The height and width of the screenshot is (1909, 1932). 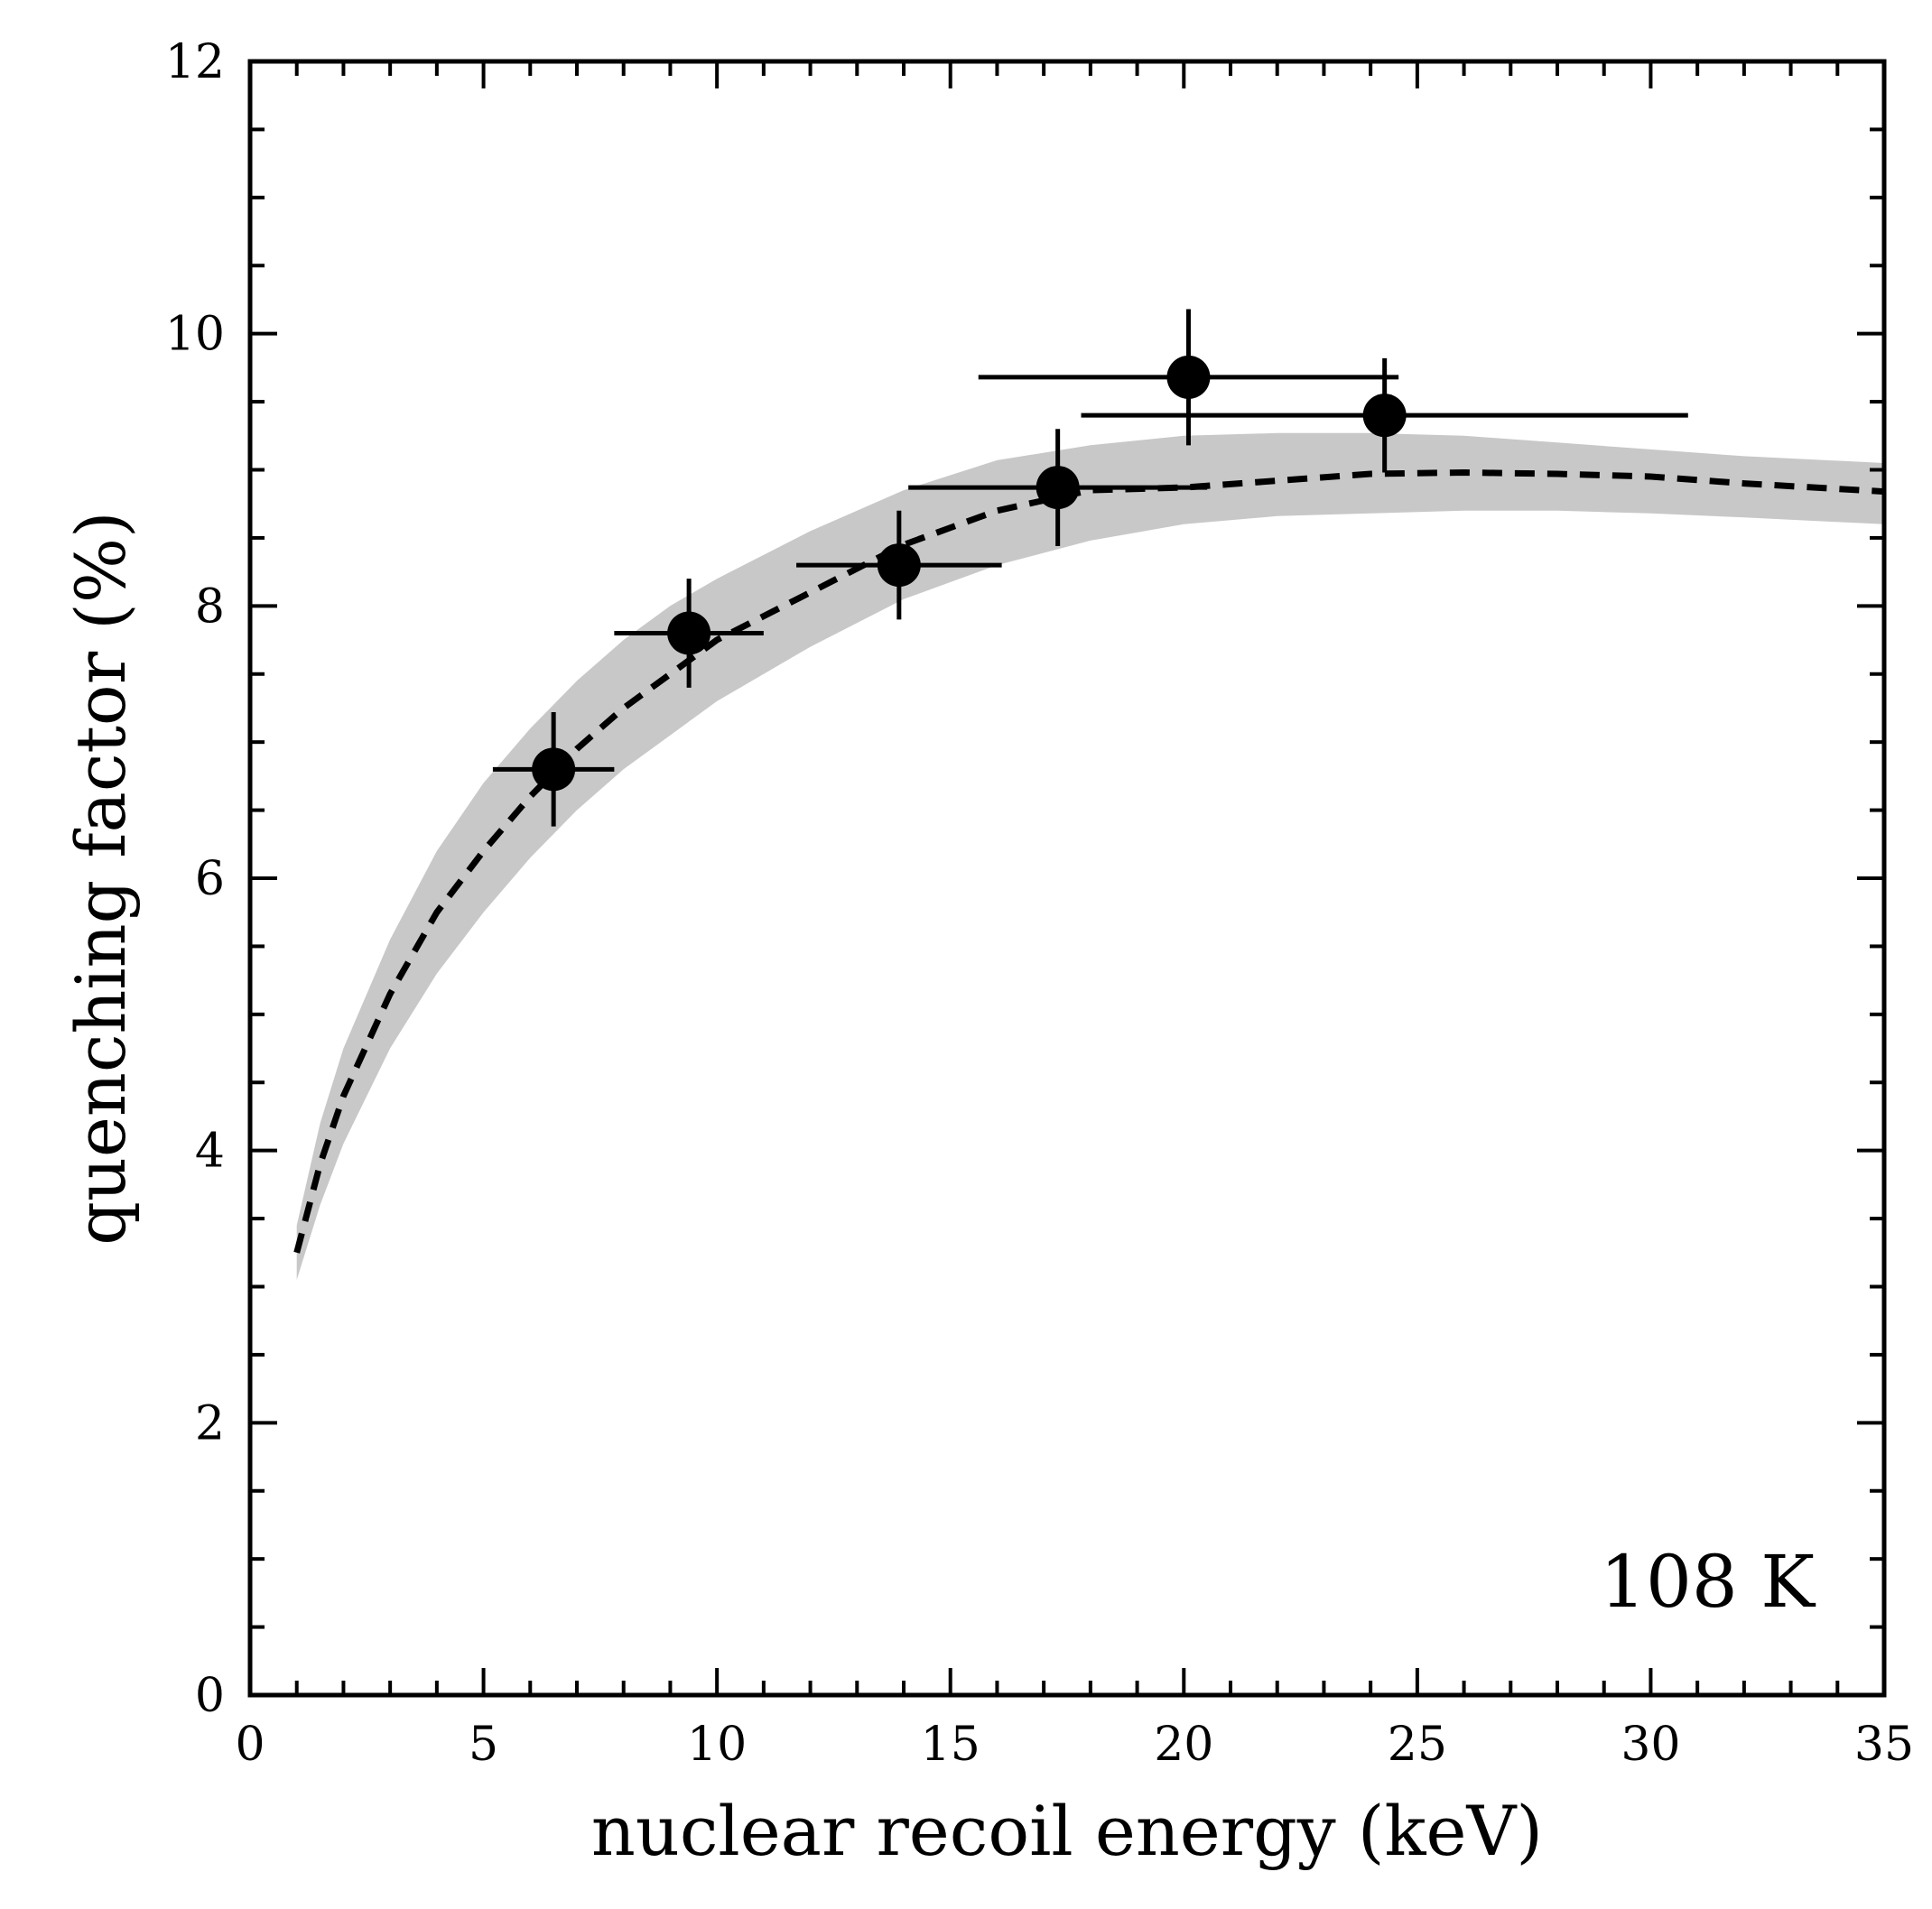 I want to click on x-tick-label: 10, so click(x=717, y=1745).